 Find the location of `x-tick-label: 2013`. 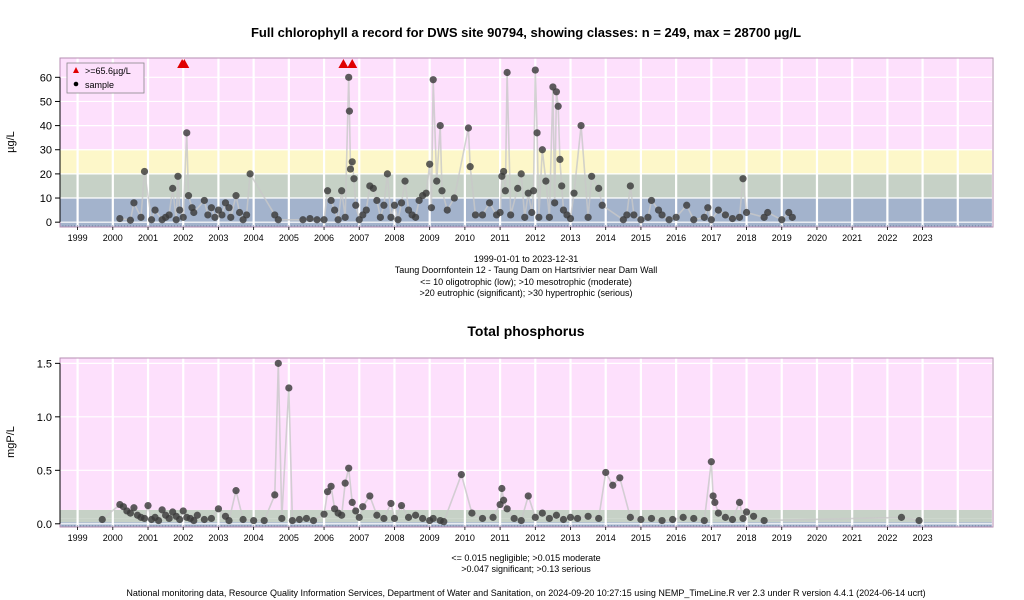

x-tick-label: 2013 is located at coordinates (570, 238).